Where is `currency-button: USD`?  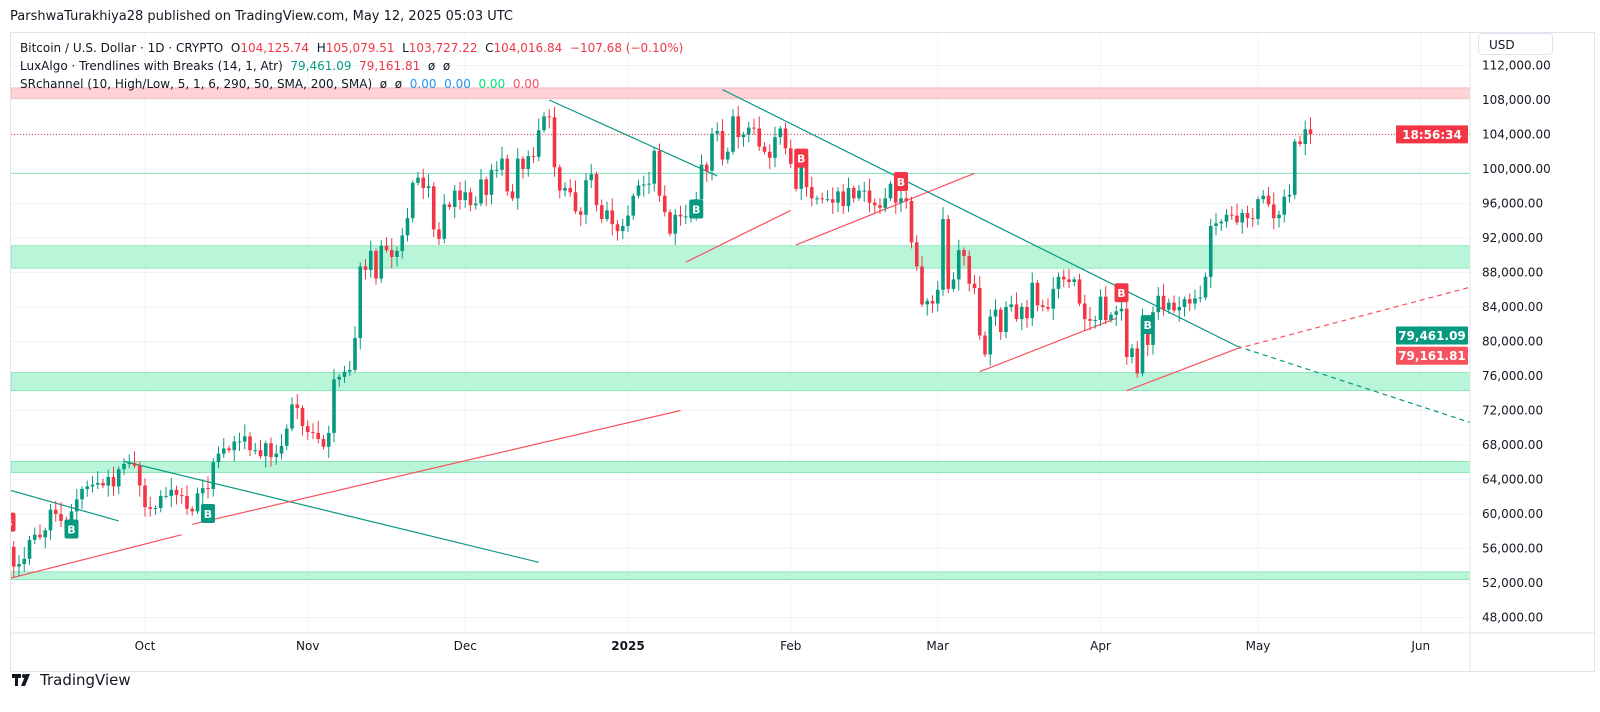
currency-button: USD is located at coordinates (1515, 44).